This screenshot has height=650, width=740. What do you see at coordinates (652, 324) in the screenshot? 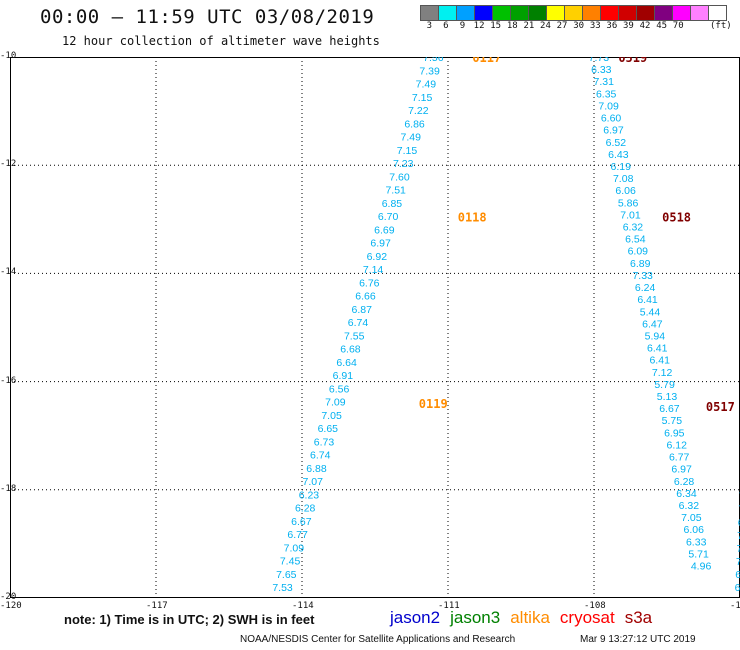
I see `wave-height-value: 6.47` at bounding box center [652, 324].